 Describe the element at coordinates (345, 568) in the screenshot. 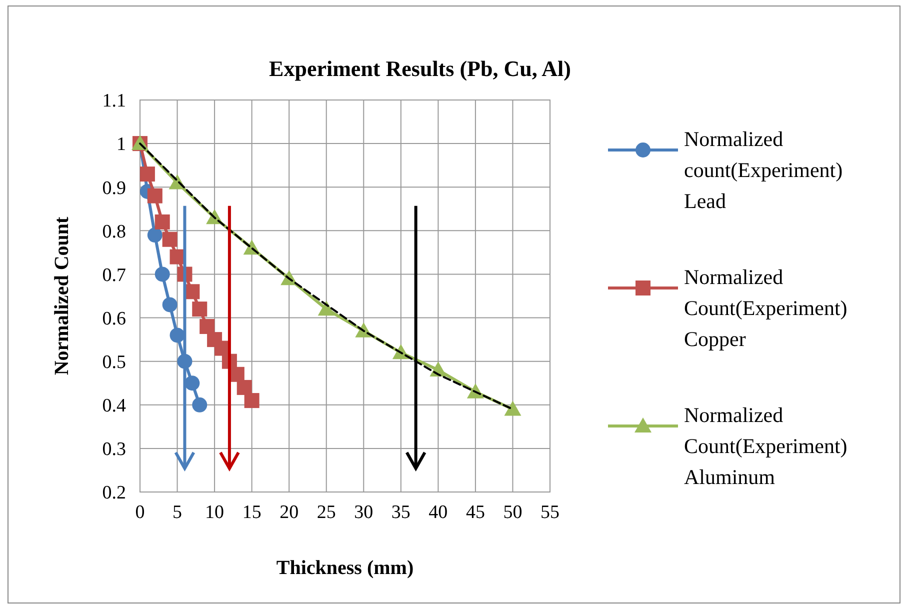

I see `x-axis-title: Thickness (mm)` at that location.